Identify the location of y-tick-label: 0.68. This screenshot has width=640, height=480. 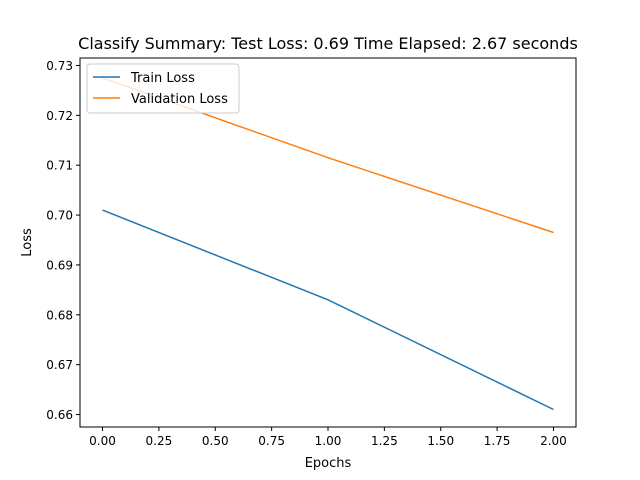
(59, 315).